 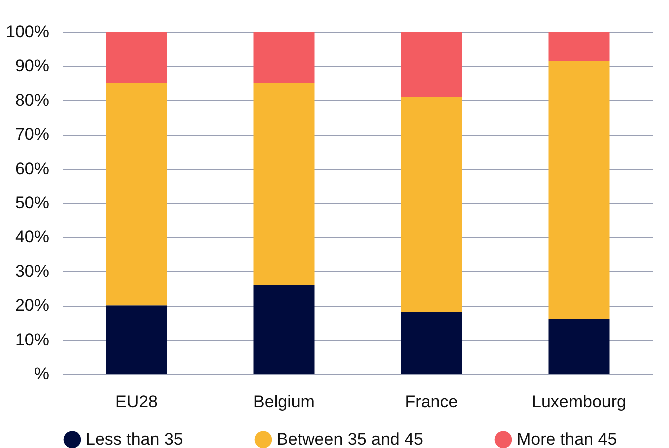 I want to click on legend-label: Between 35 and 45, so click(x=350, y=439).